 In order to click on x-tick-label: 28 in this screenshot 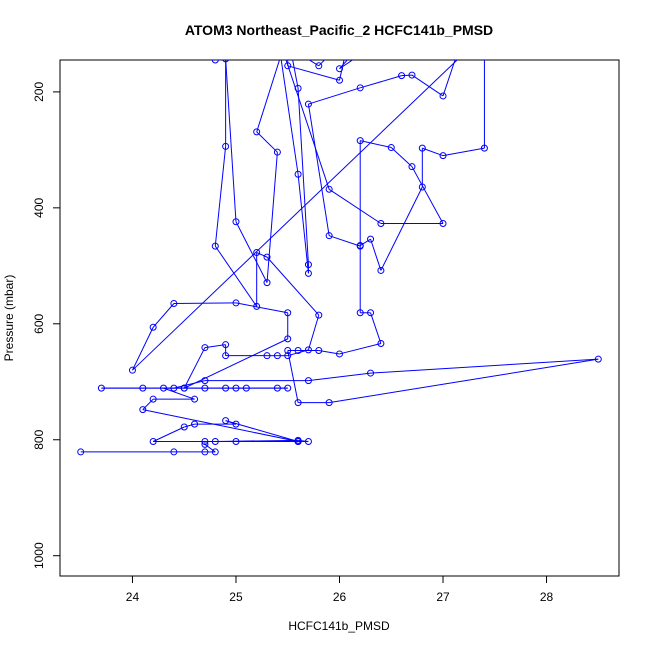, I will do `click(547, 597)`.